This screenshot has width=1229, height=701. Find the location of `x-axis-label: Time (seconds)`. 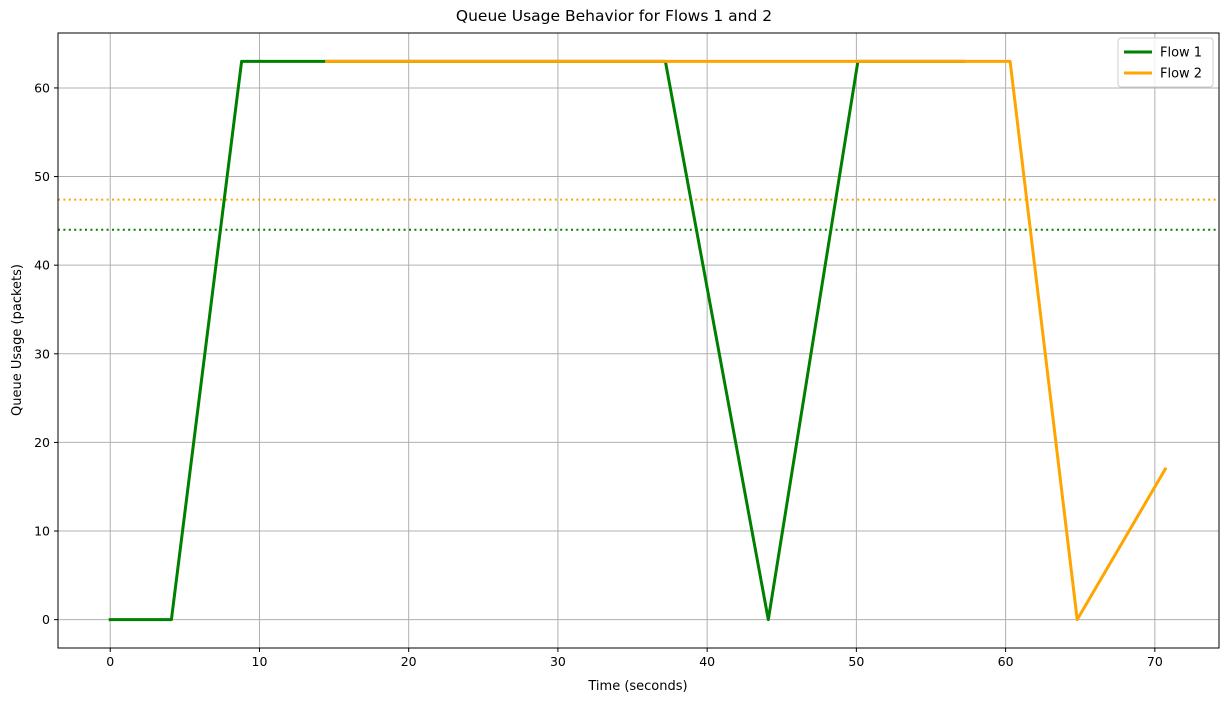

x-axis-label: Time (seconds) is located at coordinates (637, 686).